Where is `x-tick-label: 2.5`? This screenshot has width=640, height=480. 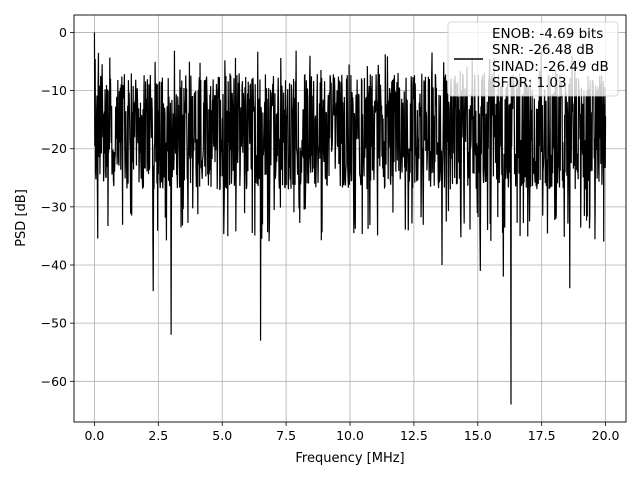
x-tick-label: 2.5 is located at coordinates (158, 435).